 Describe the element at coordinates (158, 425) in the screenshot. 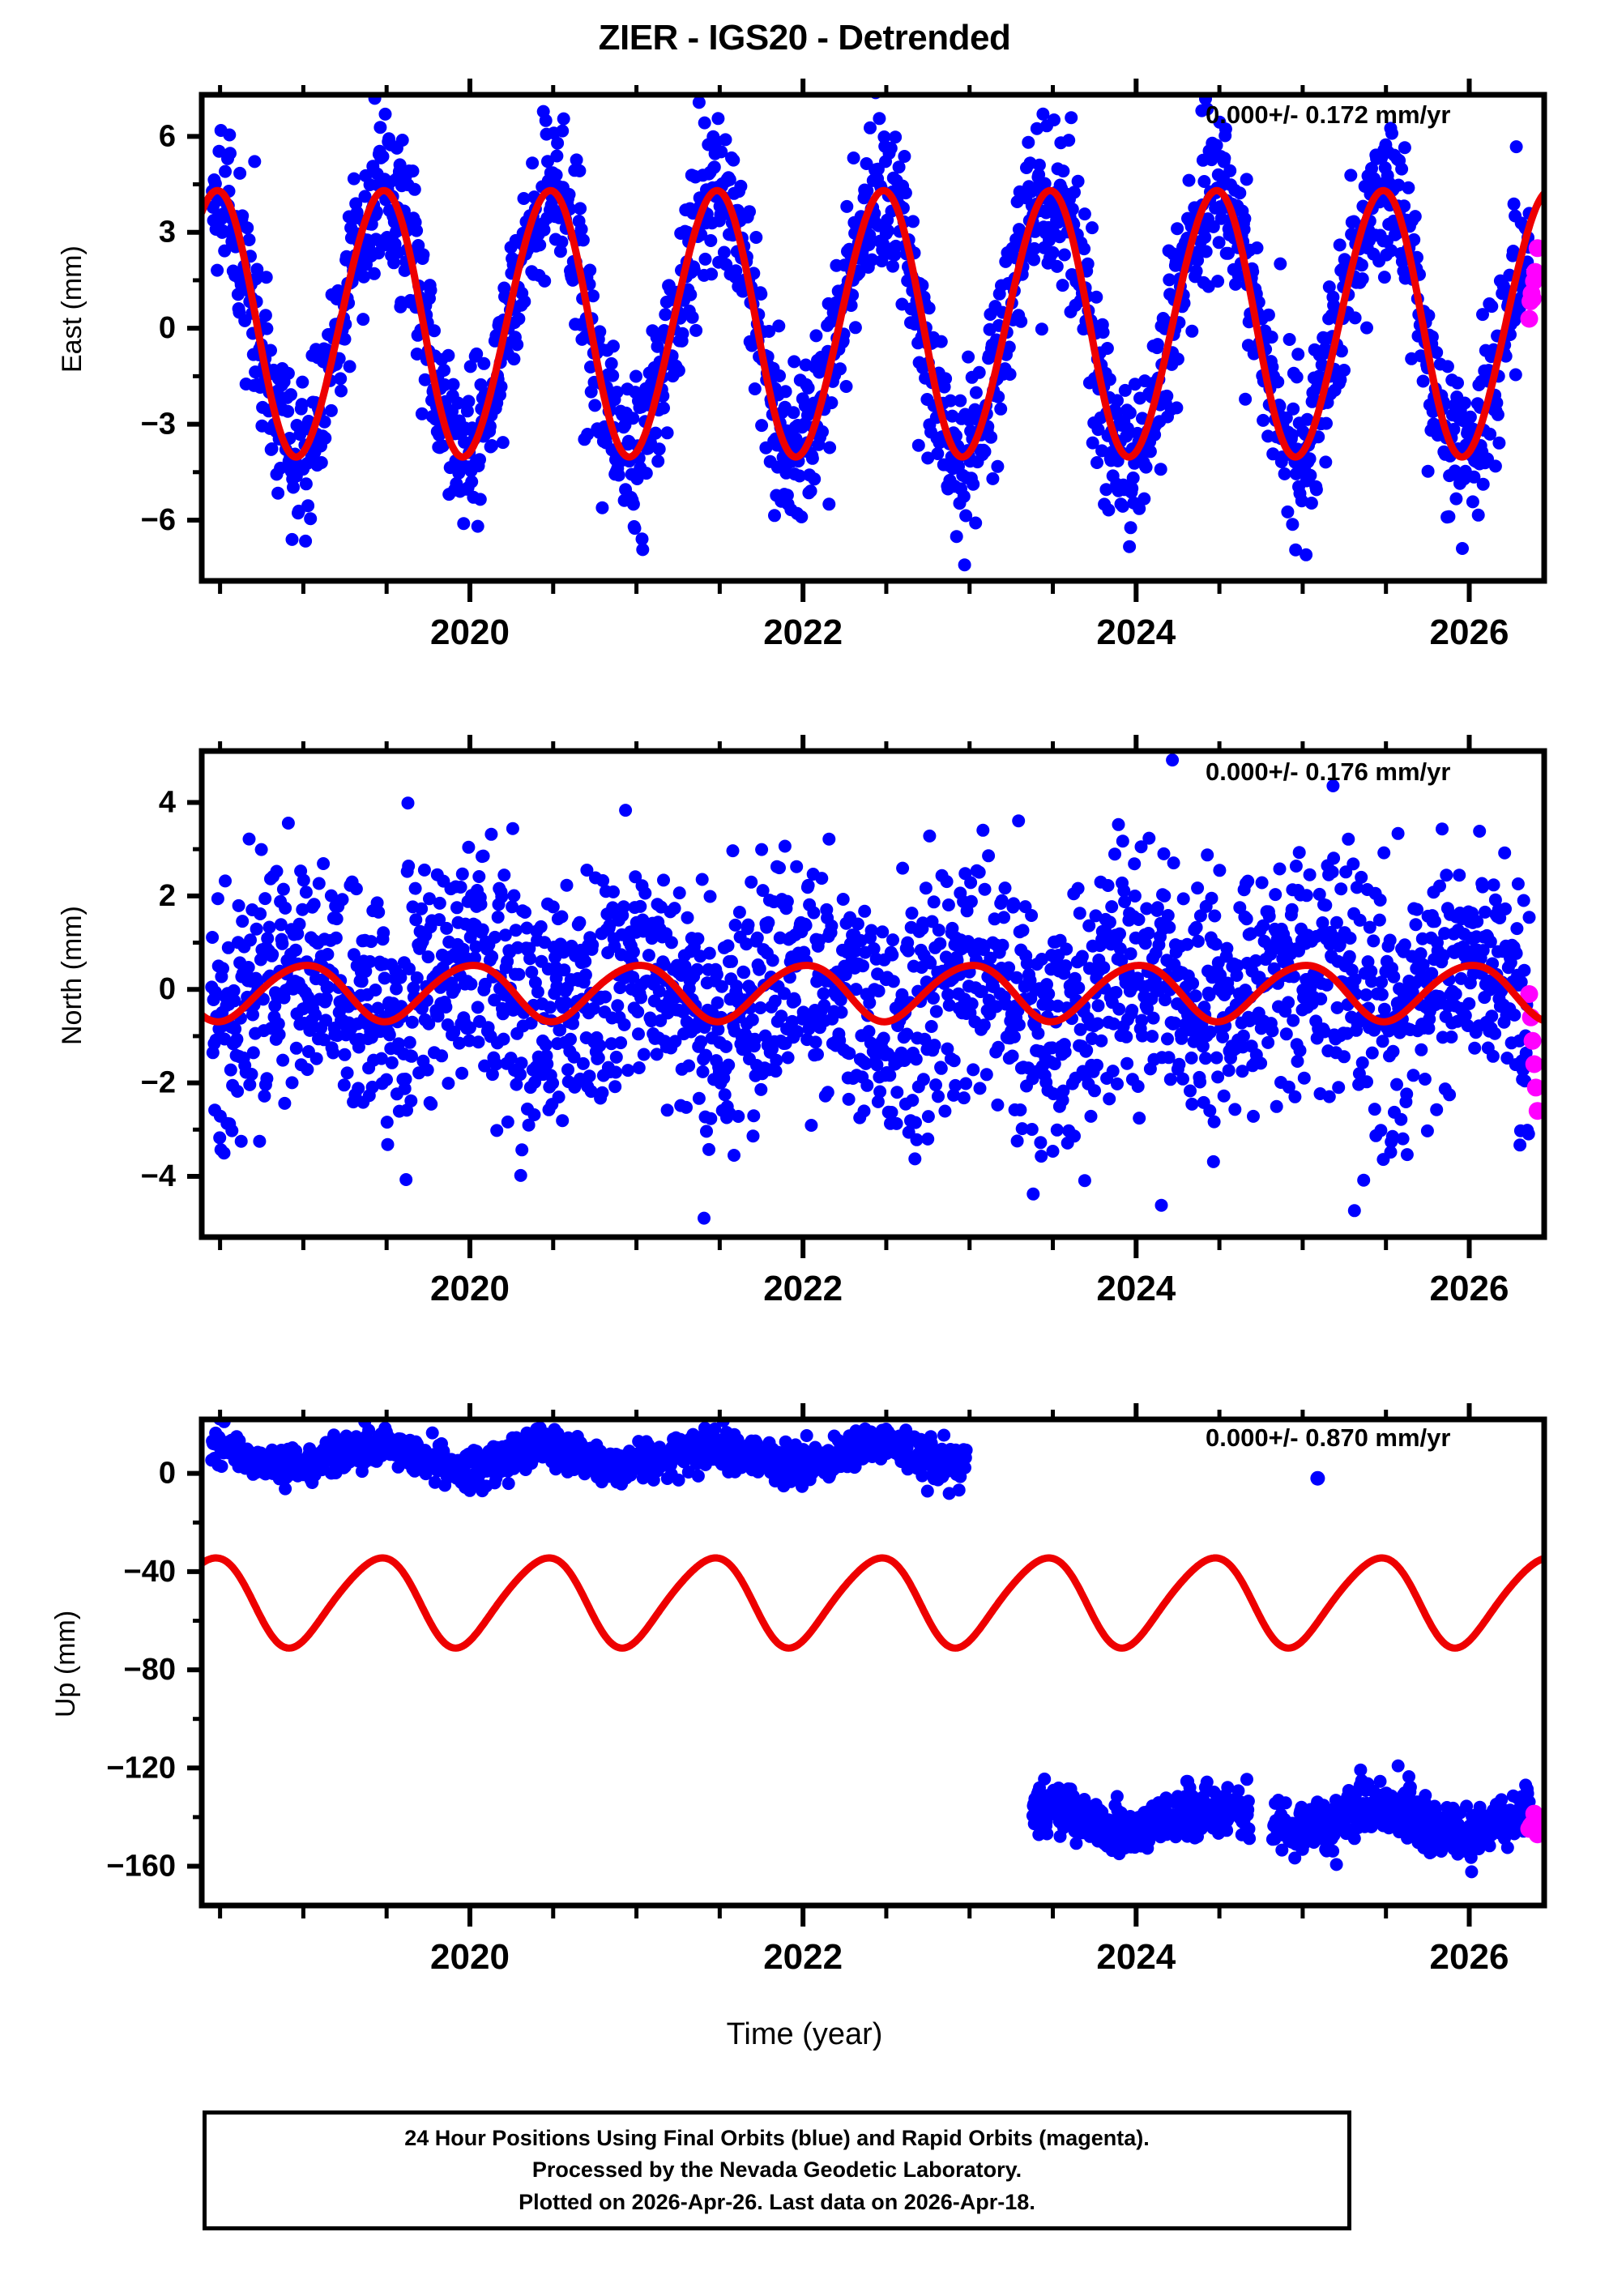

I see `svg-text: −3` at that location.